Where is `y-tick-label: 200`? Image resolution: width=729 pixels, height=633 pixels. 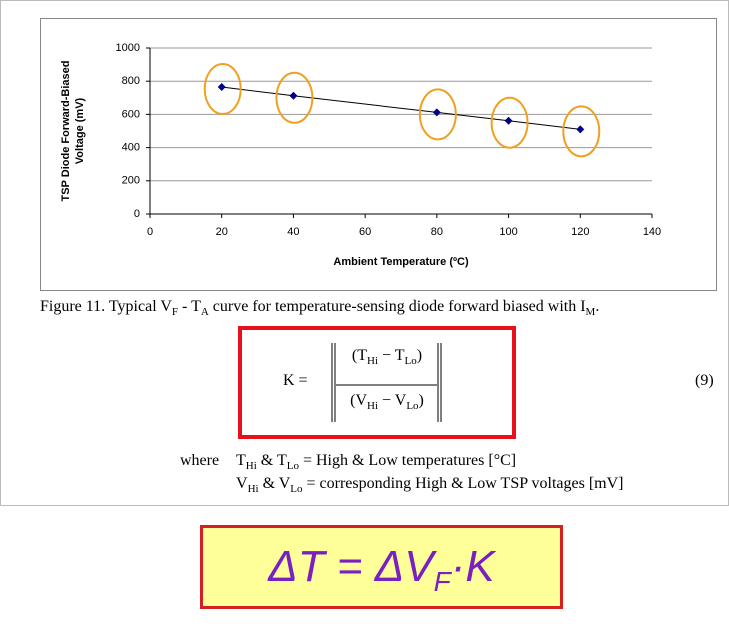 y-tick-label: 200 is located at coordinates (131, 181).